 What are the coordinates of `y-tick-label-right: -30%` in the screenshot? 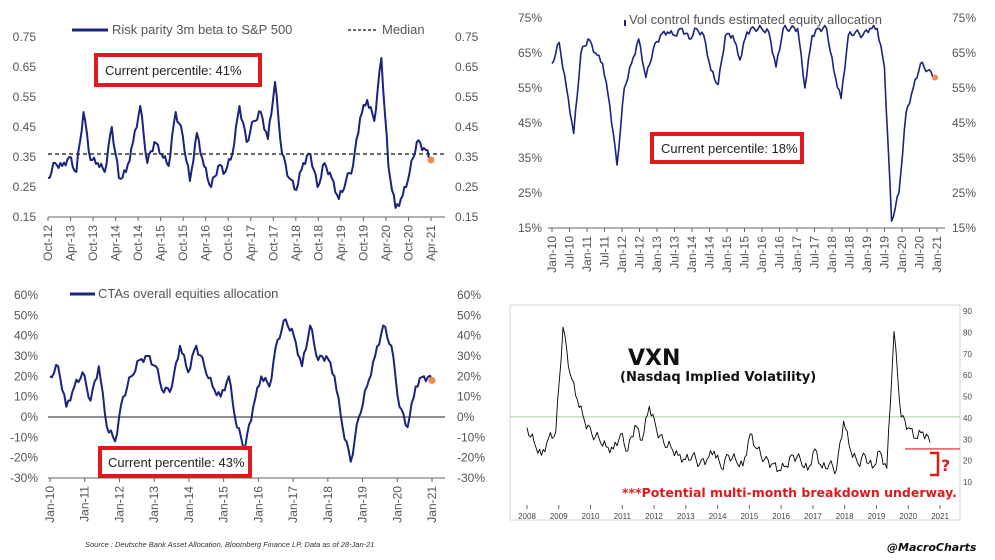 It's located at (471, 478).